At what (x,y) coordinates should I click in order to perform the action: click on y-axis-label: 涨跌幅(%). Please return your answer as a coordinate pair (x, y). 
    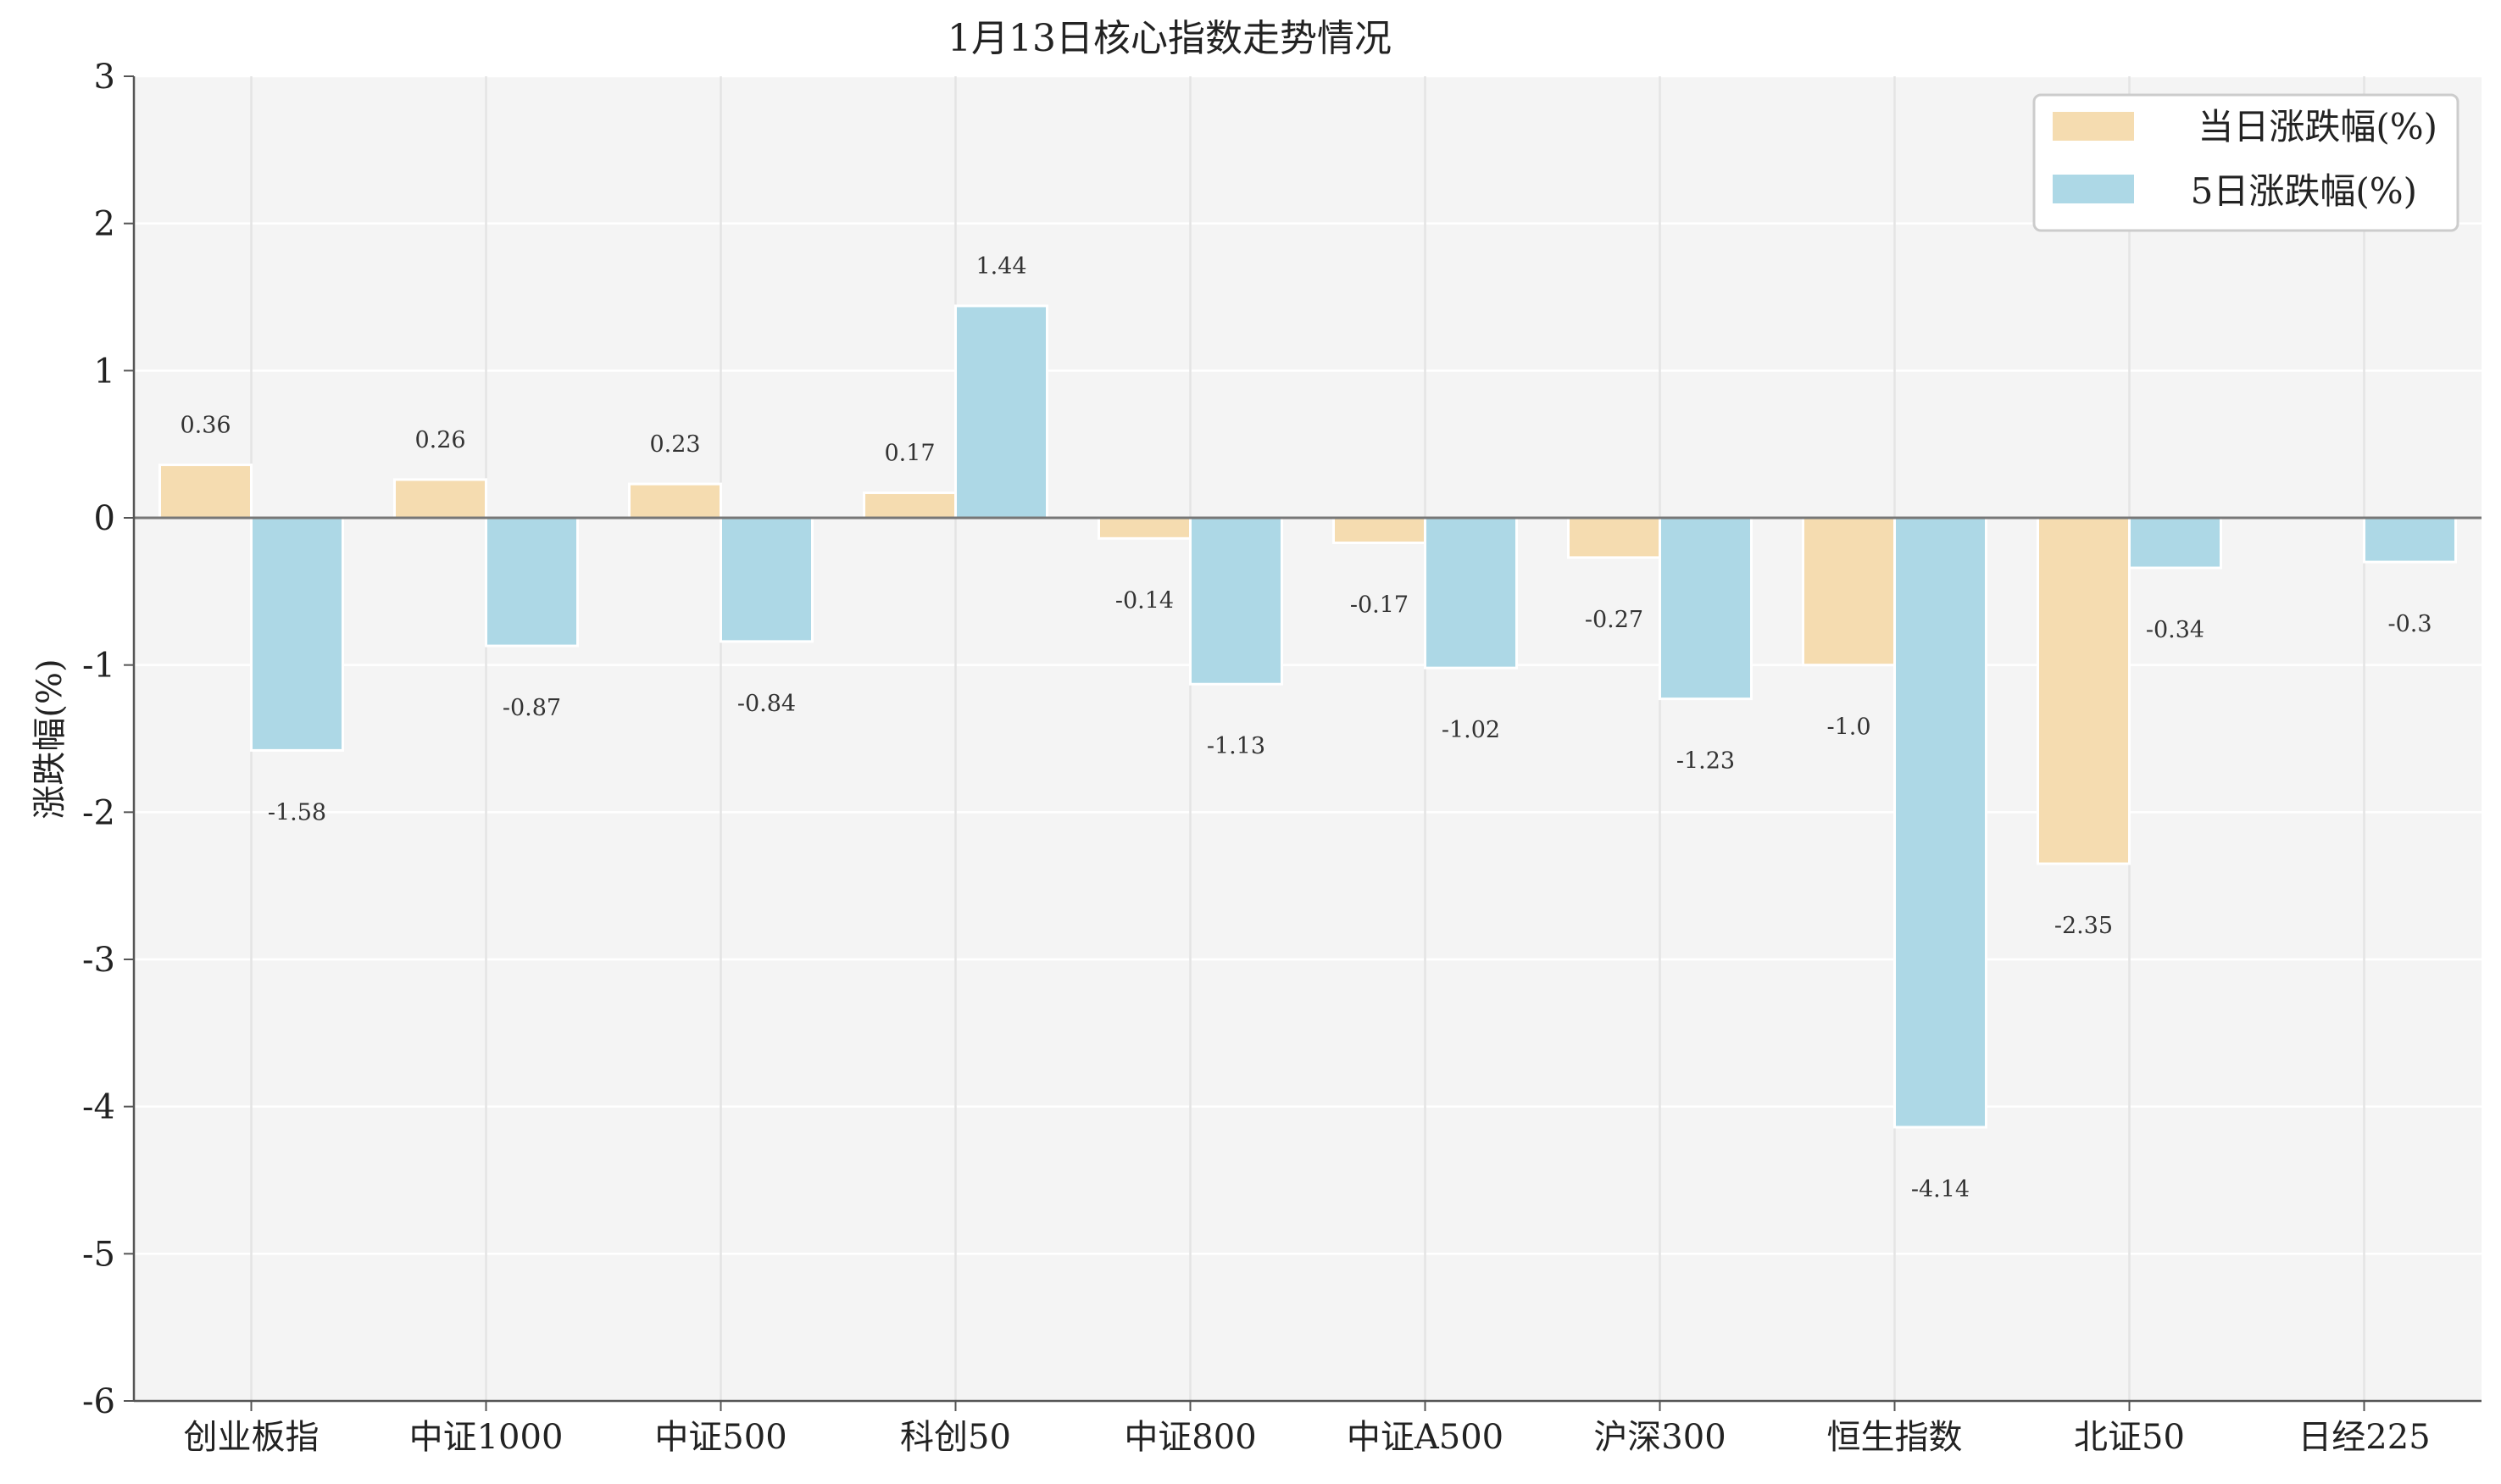
    Looking at the image, I should click on (50, 739).